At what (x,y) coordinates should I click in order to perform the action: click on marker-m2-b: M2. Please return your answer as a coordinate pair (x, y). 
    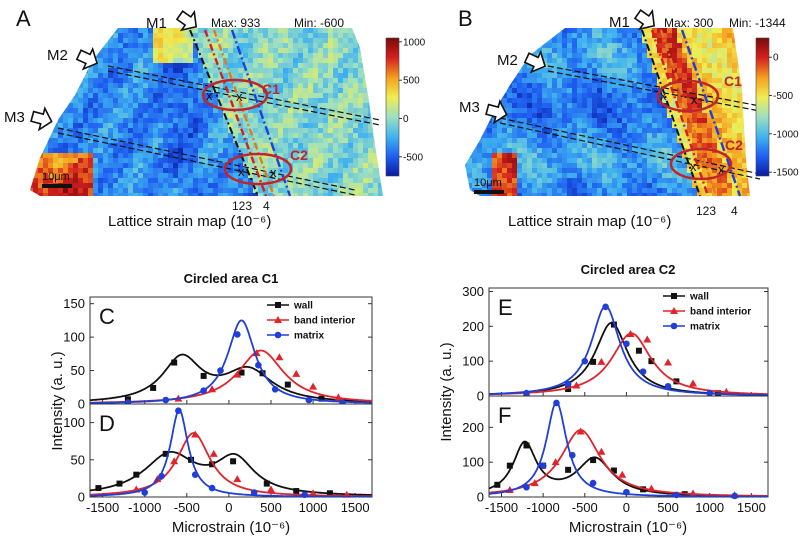
    Looking at the image, I should click on (507, 60).